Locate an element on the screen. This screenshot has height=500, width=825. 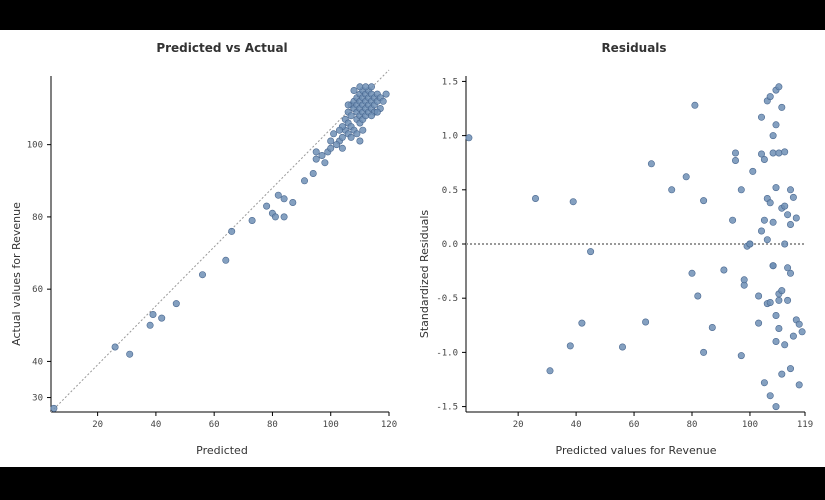
x-tick-label: 40 is located at coordinates (576, 425).